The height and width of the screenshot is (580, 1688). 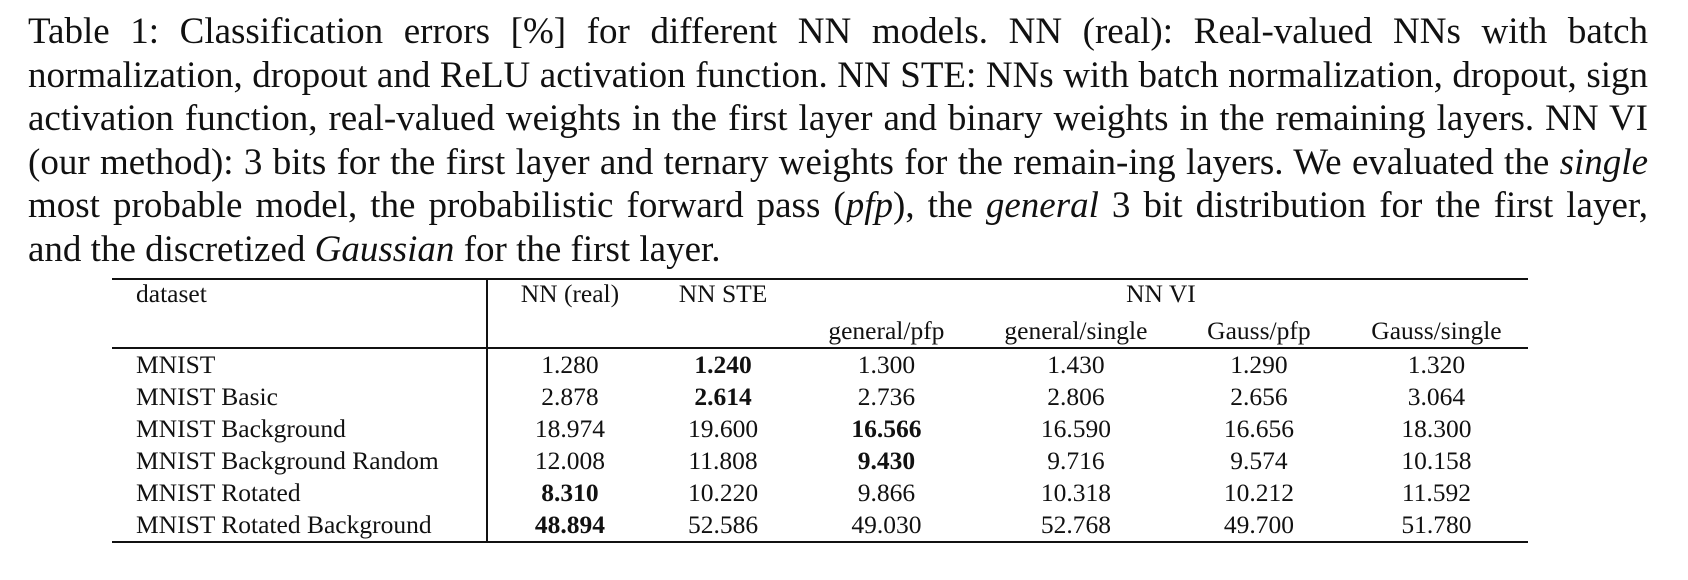 I want to click on row-value-cell: 8.310, so click(x=570, y=492).